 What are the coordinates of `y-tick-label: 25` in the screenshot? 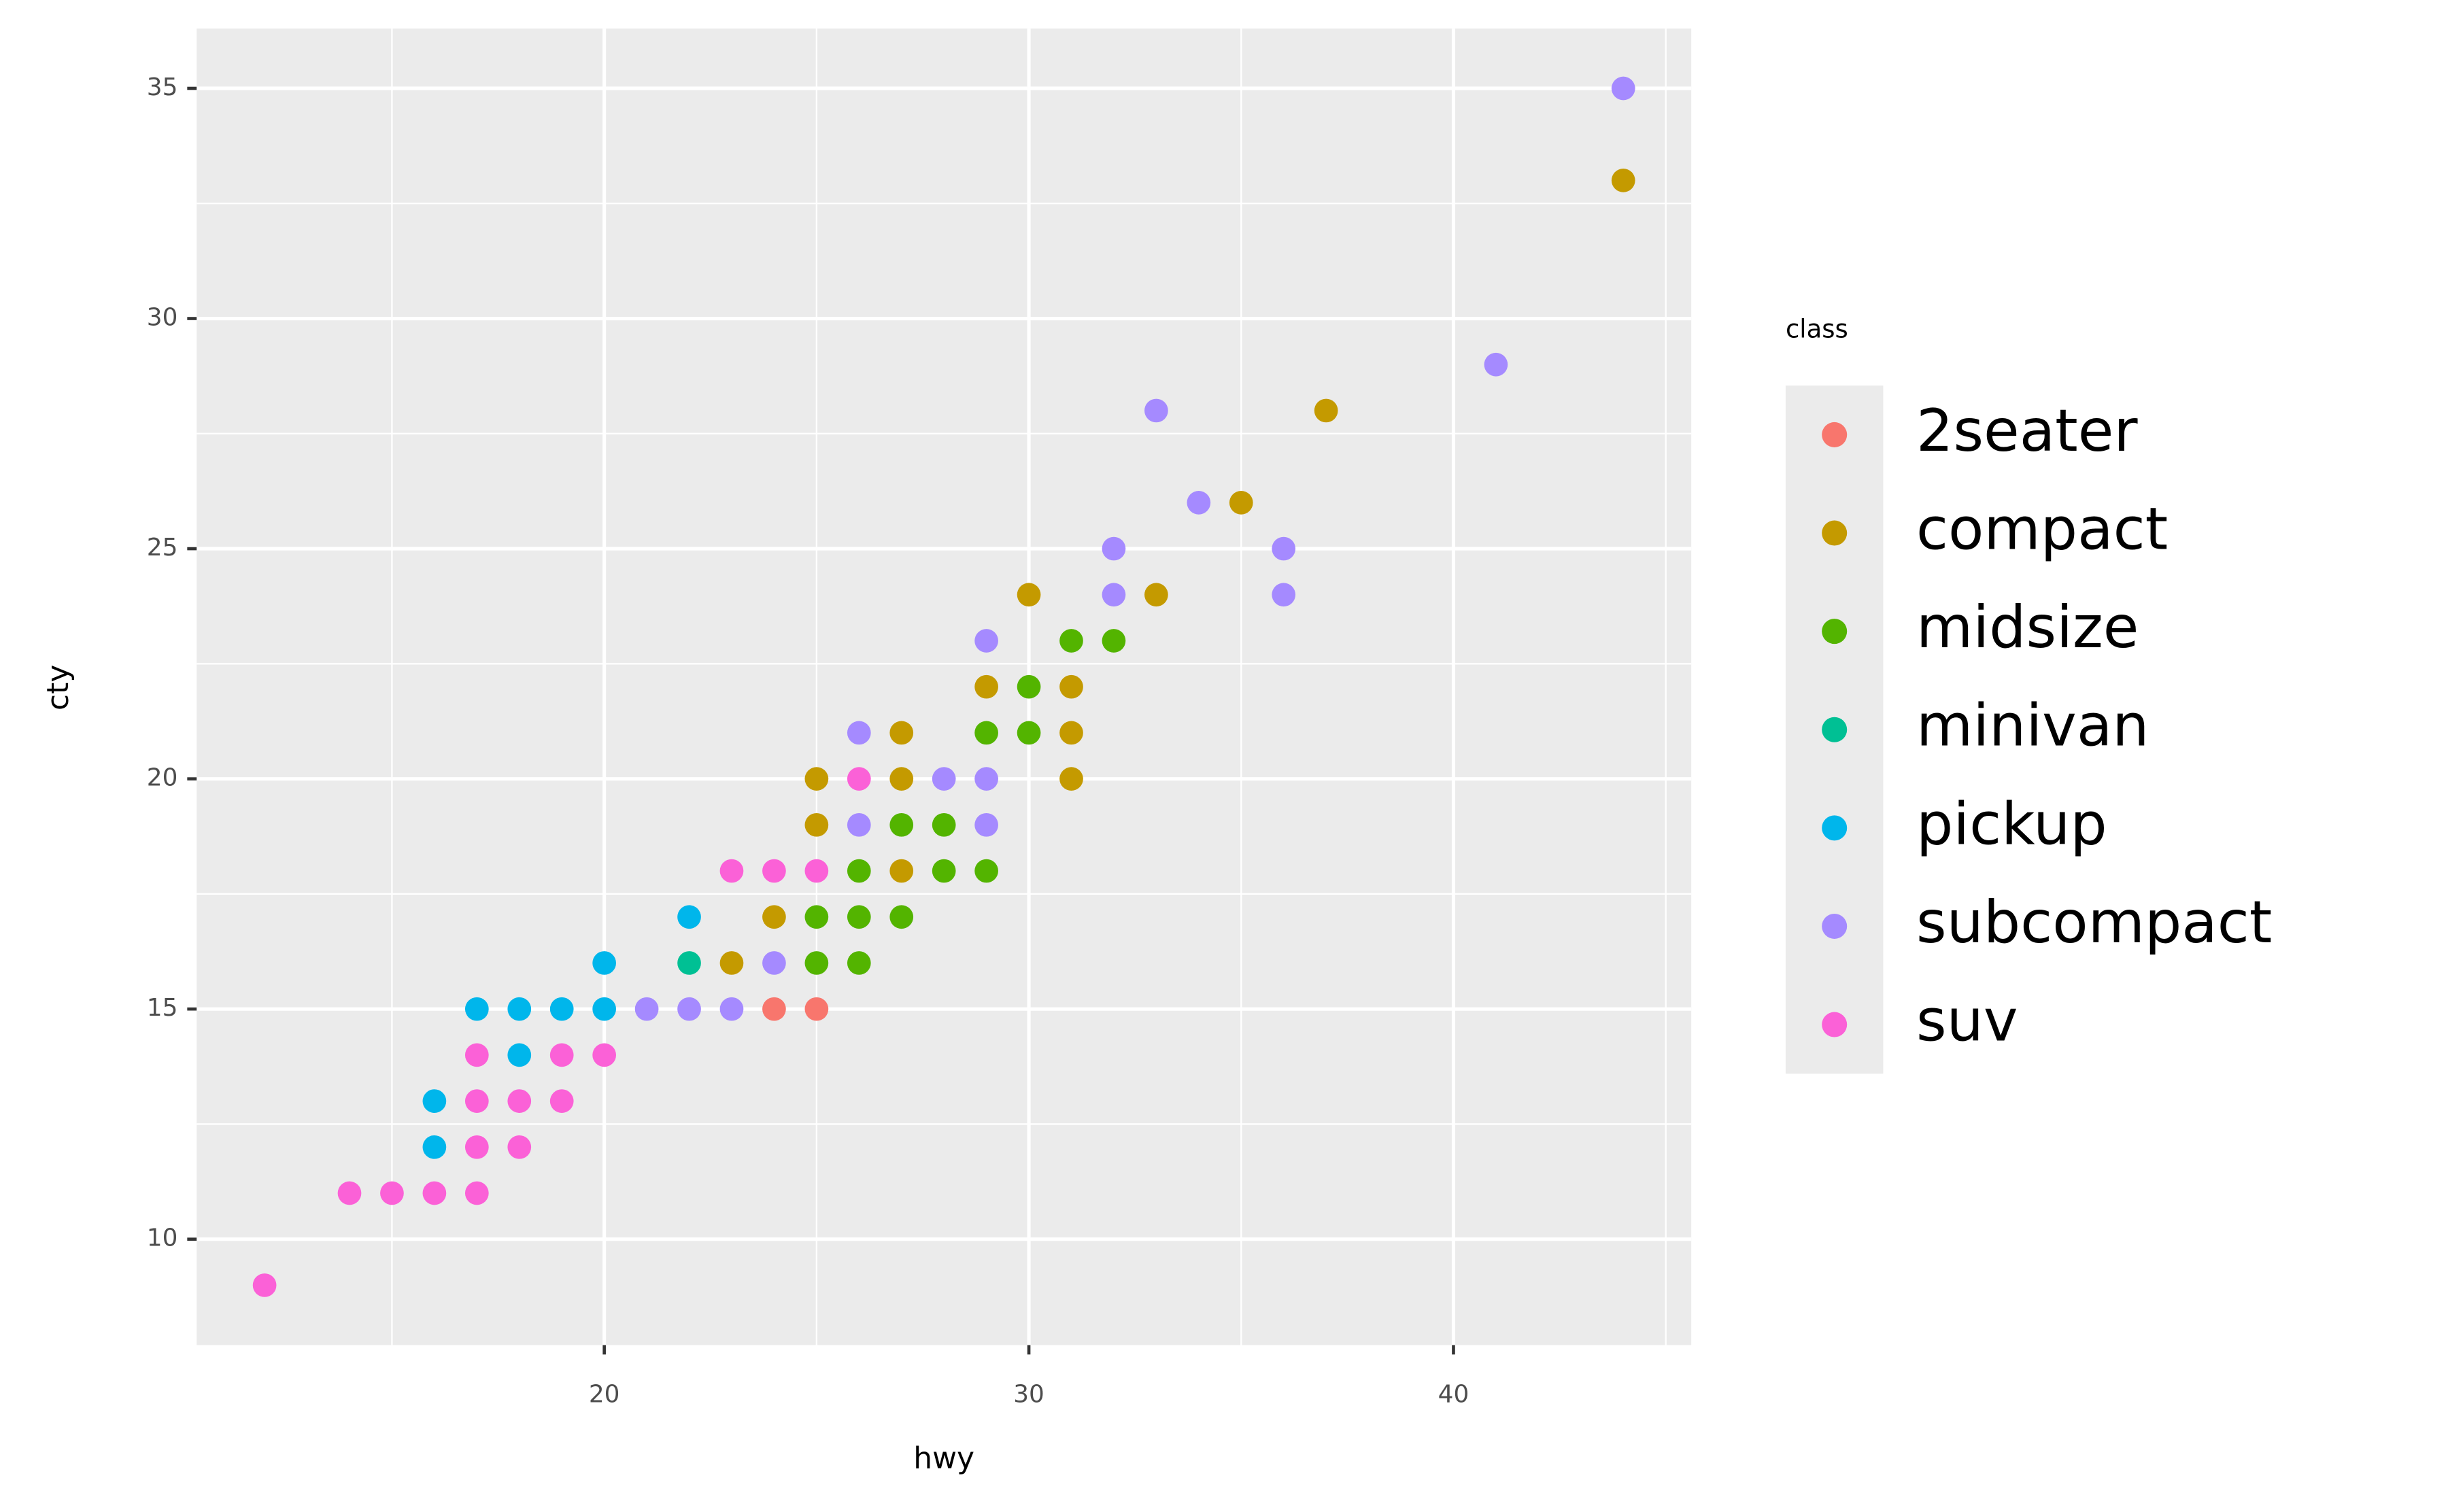 It's located at (163, 548).